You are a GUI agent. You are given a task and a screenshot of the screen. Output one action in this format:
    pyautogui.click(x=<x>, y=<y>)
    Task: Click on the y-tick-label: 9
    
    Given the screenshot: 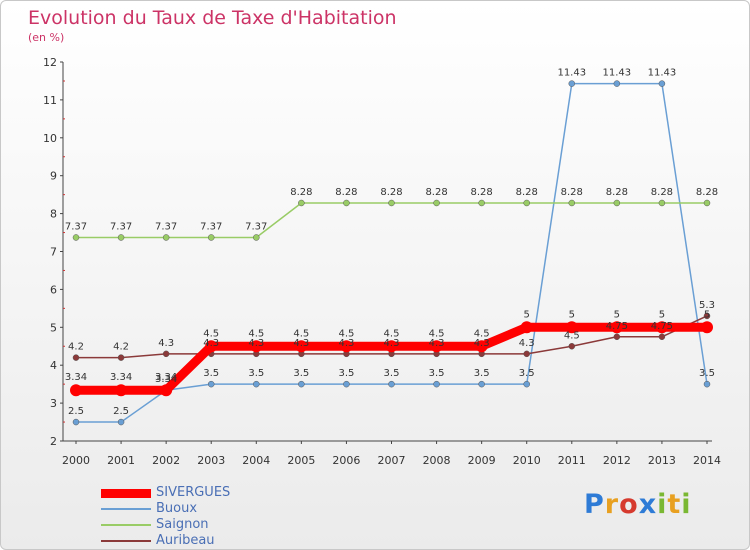 What is the action you would take?
    pyautogui.click(x=53, y=176)
    